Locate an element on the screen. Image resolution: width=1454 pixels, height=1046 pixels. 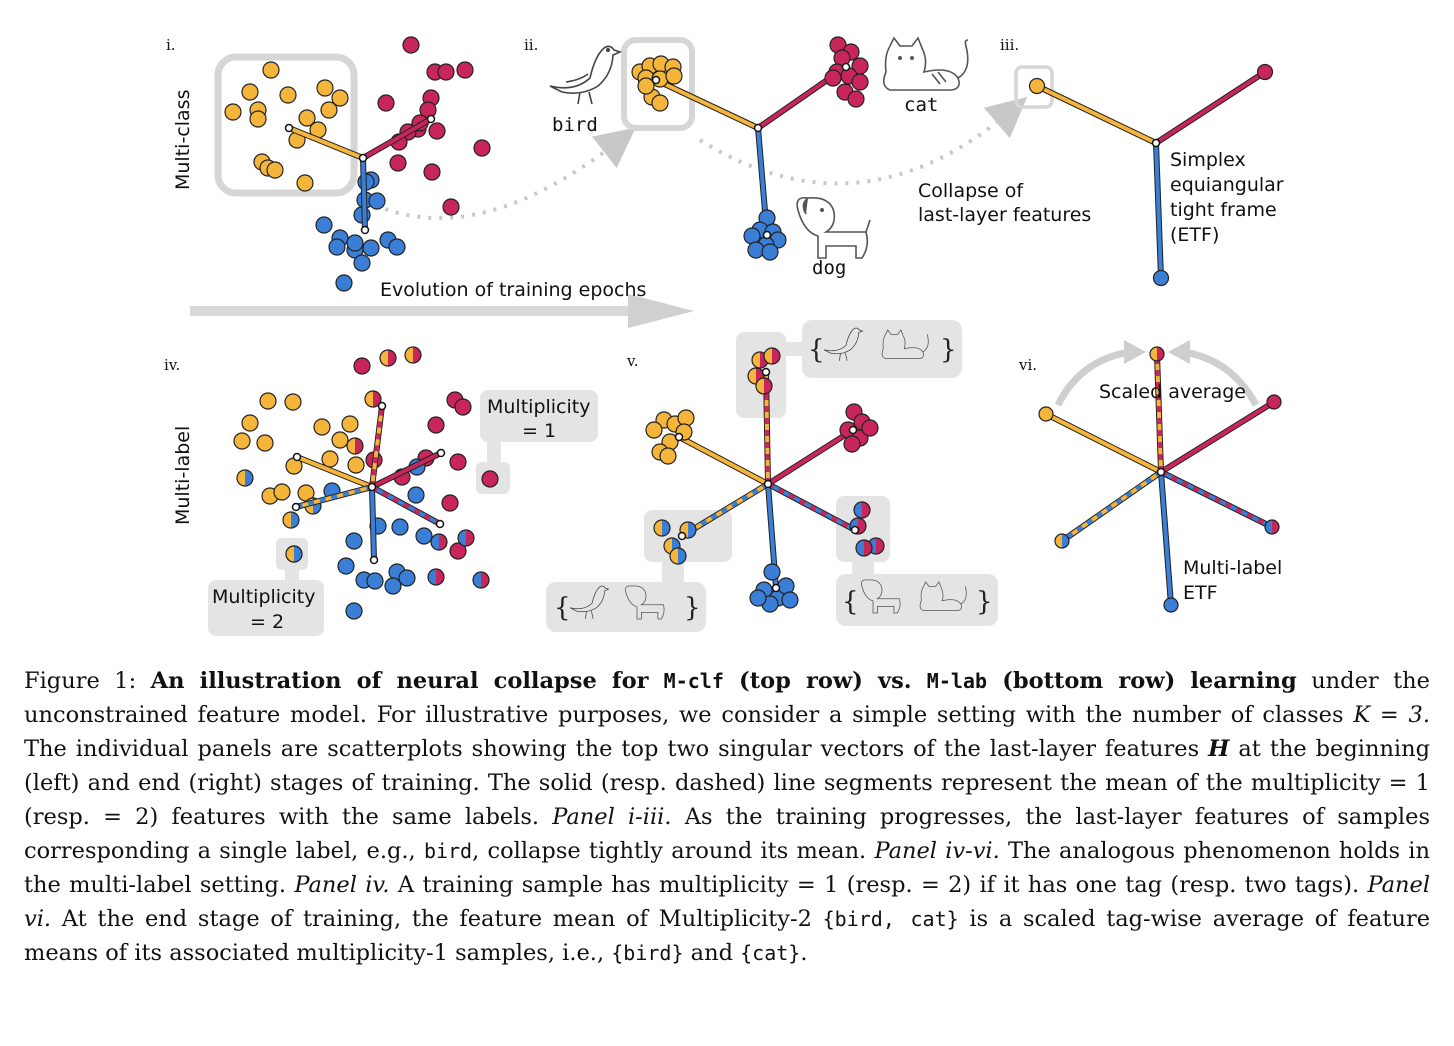
panel-label-ii: ii. is located at coordinates (531, 45).